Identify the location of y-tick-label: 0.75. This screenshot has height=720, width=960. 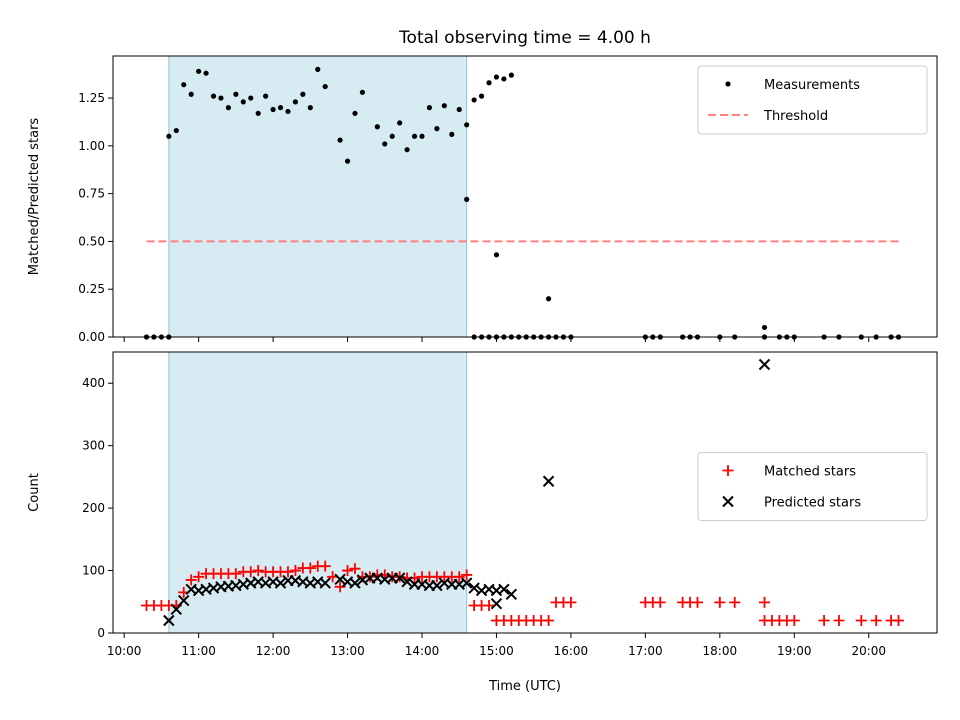
(91, 194).